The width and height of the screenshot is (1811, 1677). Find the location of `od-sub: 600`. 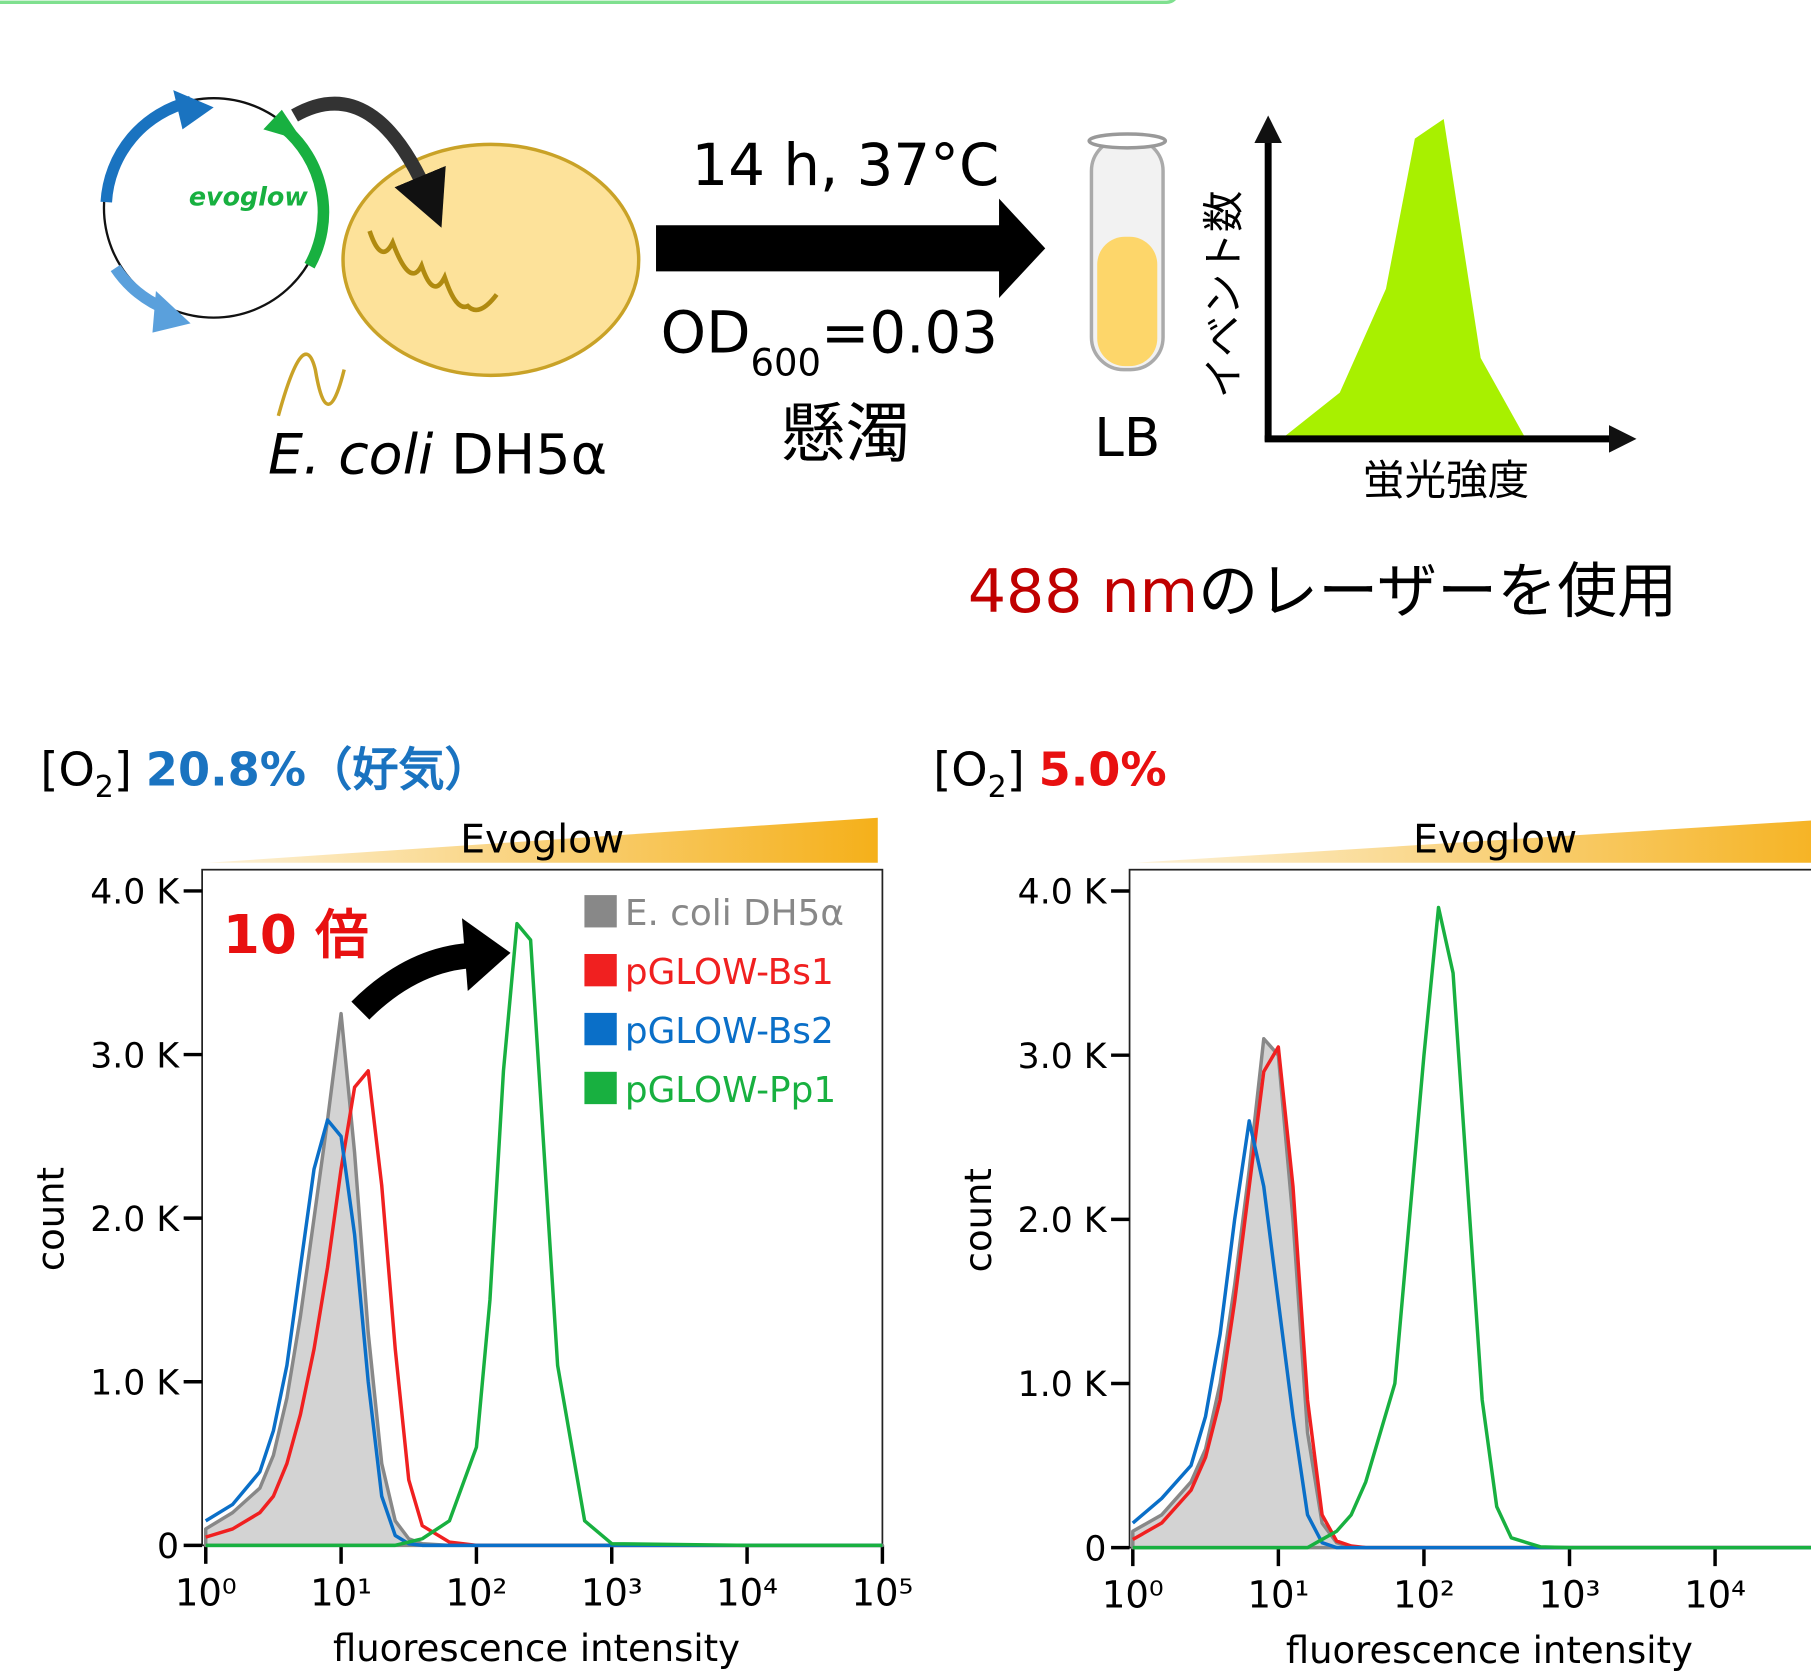

od-sub: 600 is located at coordinates (786, 362).